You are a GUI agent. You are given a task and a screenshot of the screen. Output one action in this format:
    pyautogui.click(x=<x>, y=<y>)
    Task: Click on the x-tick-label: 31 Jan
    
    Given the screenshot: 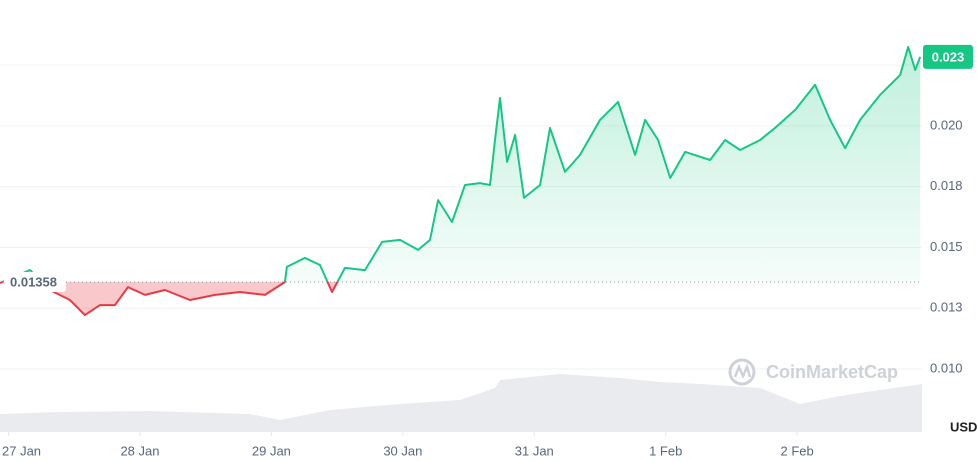 What is the action you would take?
    pyautogui.click(x=534, y=450)
    